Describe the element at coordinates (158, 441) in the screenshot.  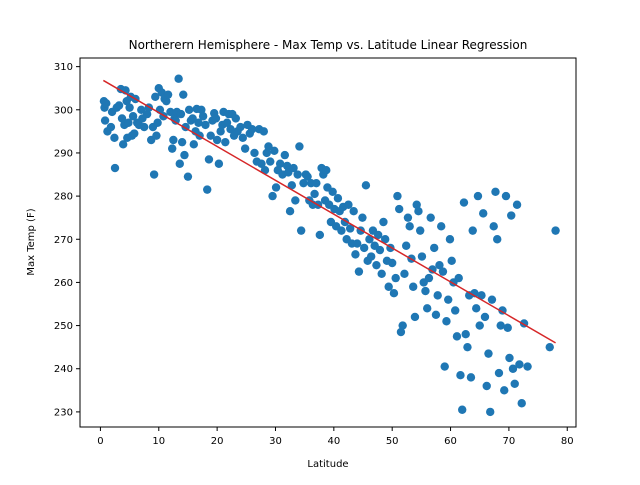
I see `x-tick-label-10: 10` at that location.